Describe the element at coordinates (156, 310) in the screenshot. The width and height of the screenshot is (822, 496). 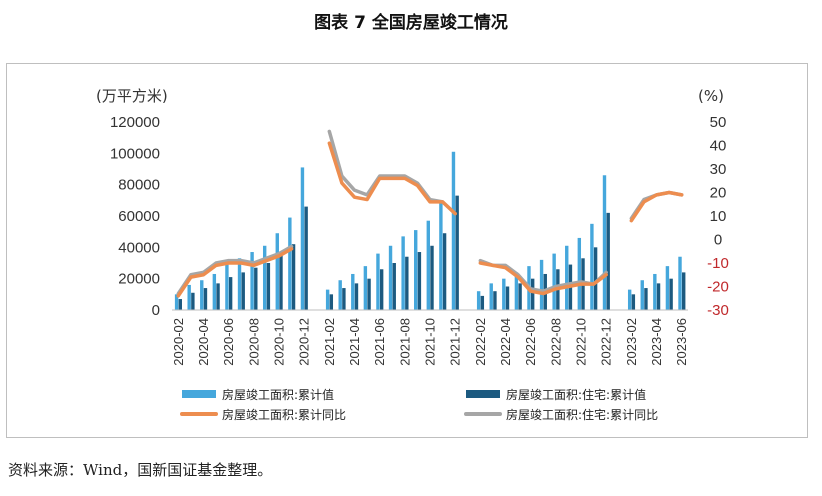
I see `left-tick-label: 0` at that location.